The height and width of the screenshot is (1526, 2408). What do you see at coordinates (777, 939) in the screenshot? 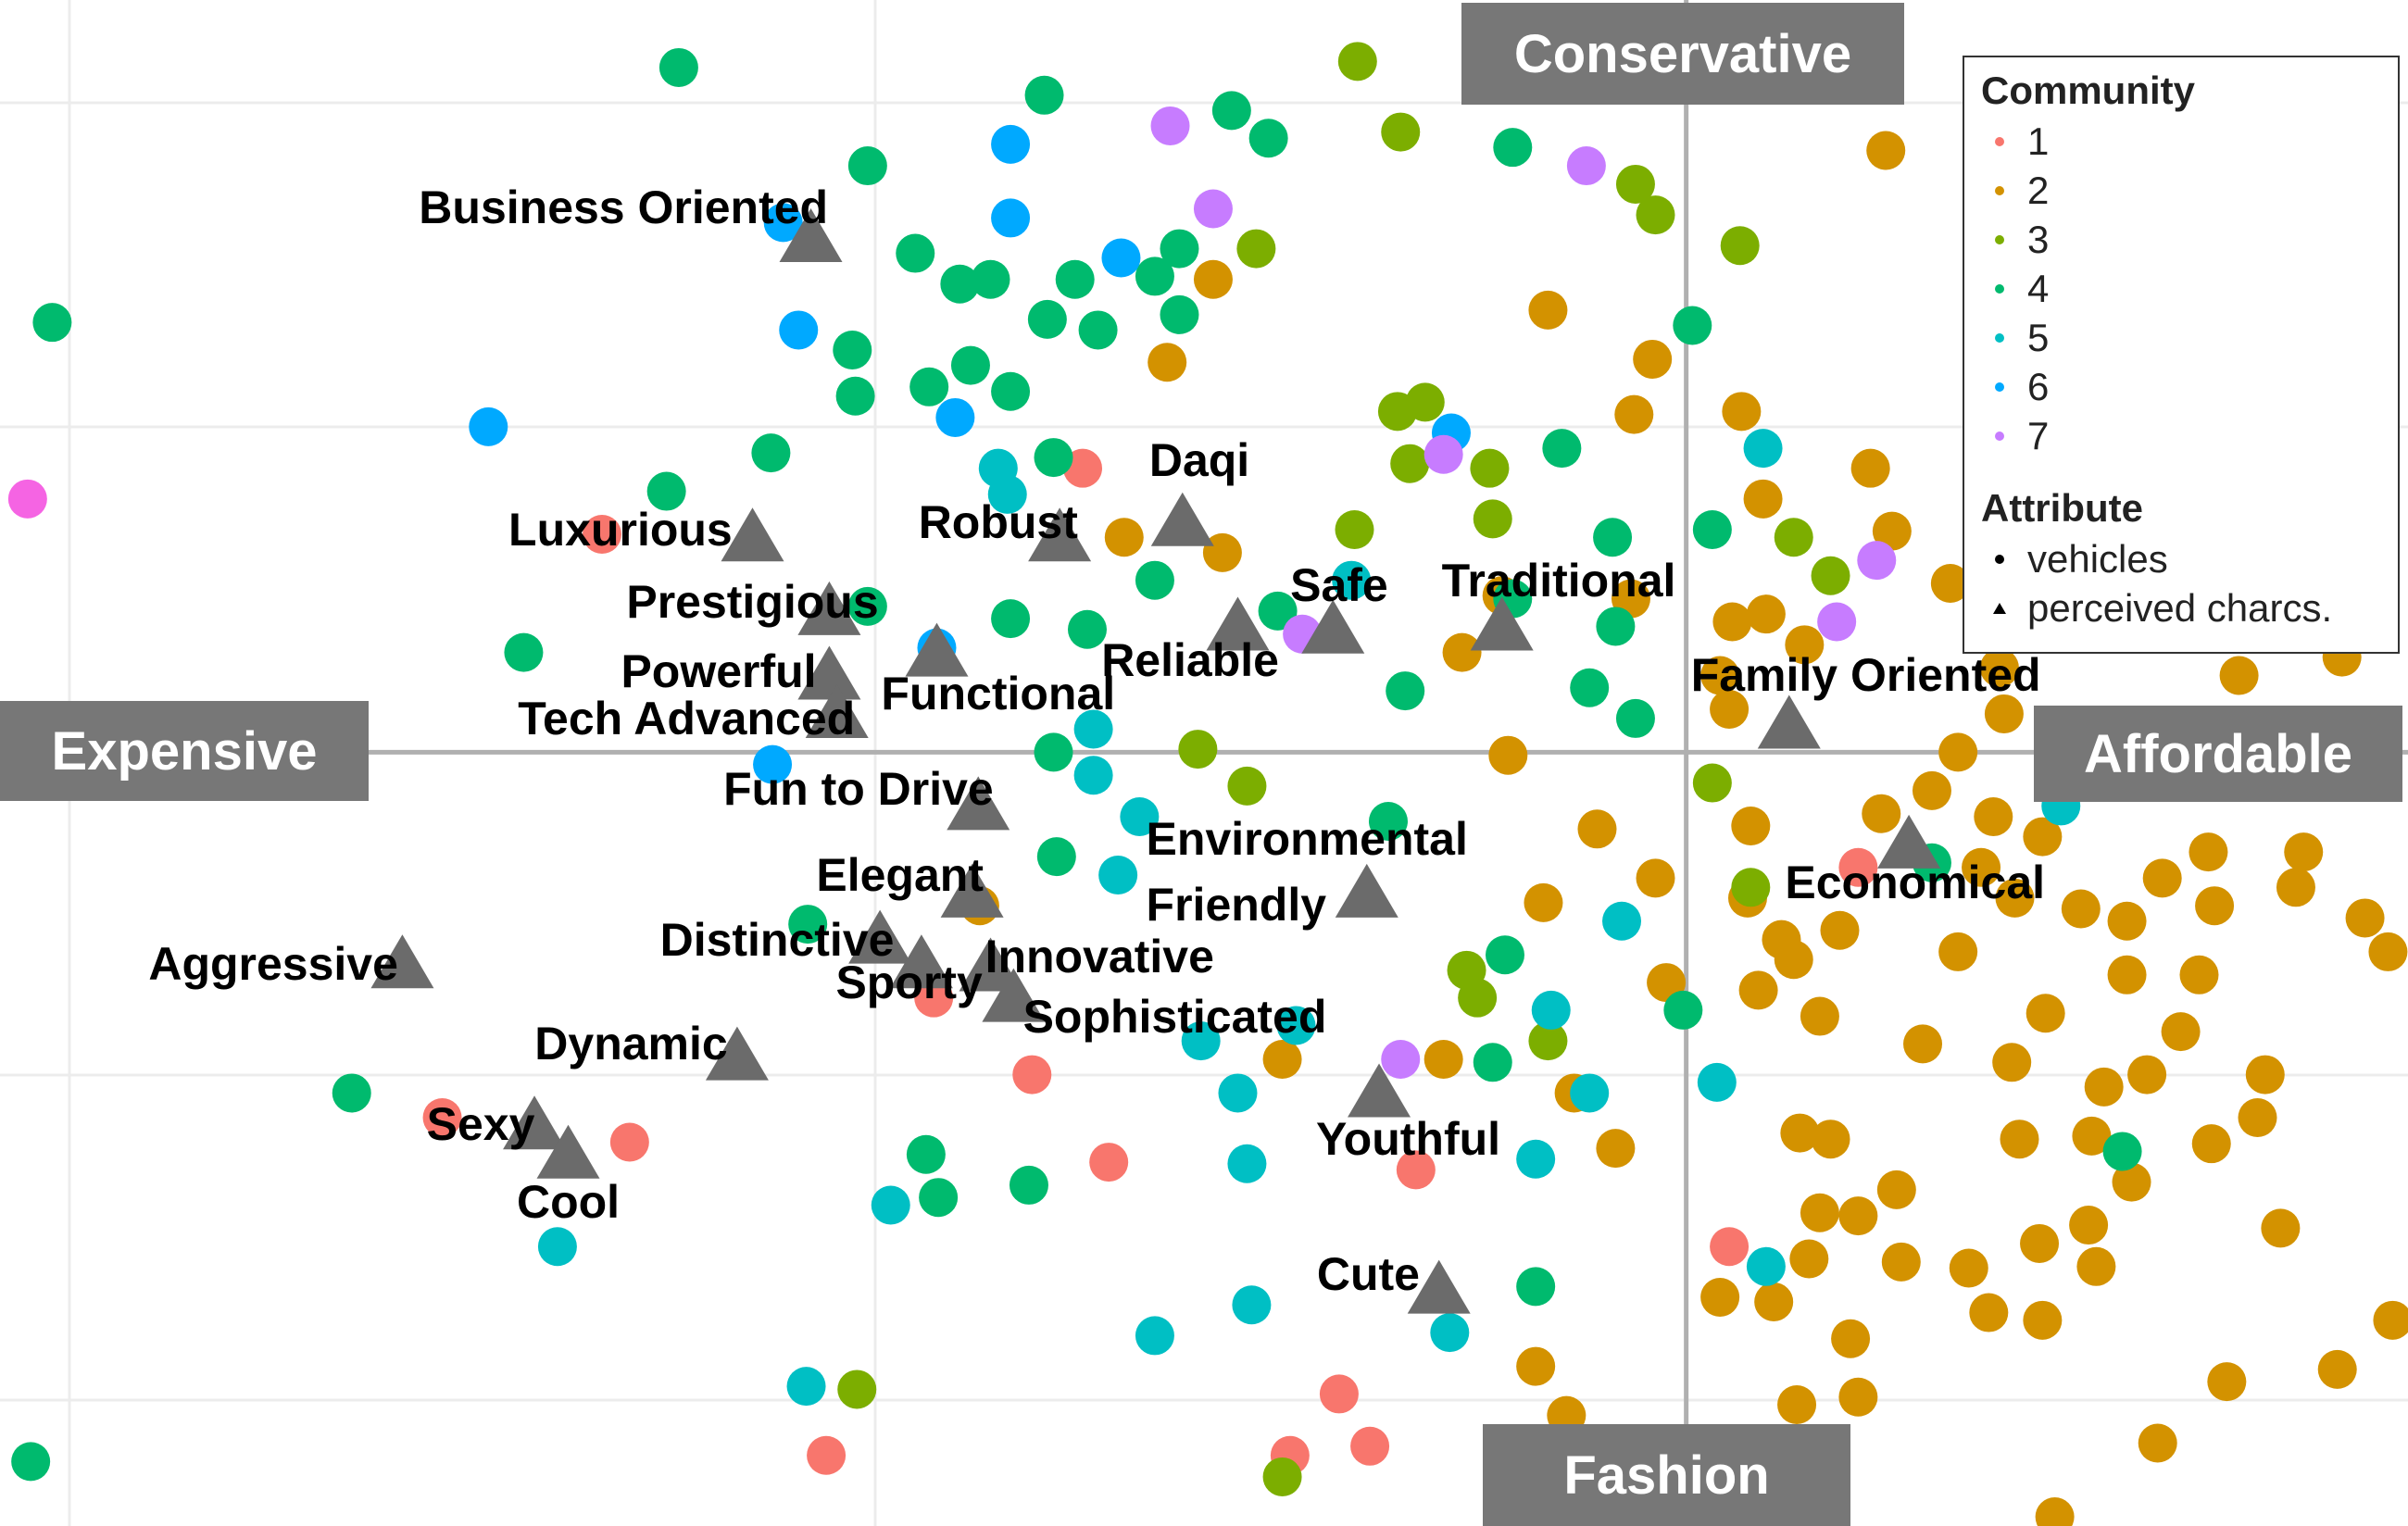
I see `characteristic-label: Distinctive` at bounding box center [777, 939].